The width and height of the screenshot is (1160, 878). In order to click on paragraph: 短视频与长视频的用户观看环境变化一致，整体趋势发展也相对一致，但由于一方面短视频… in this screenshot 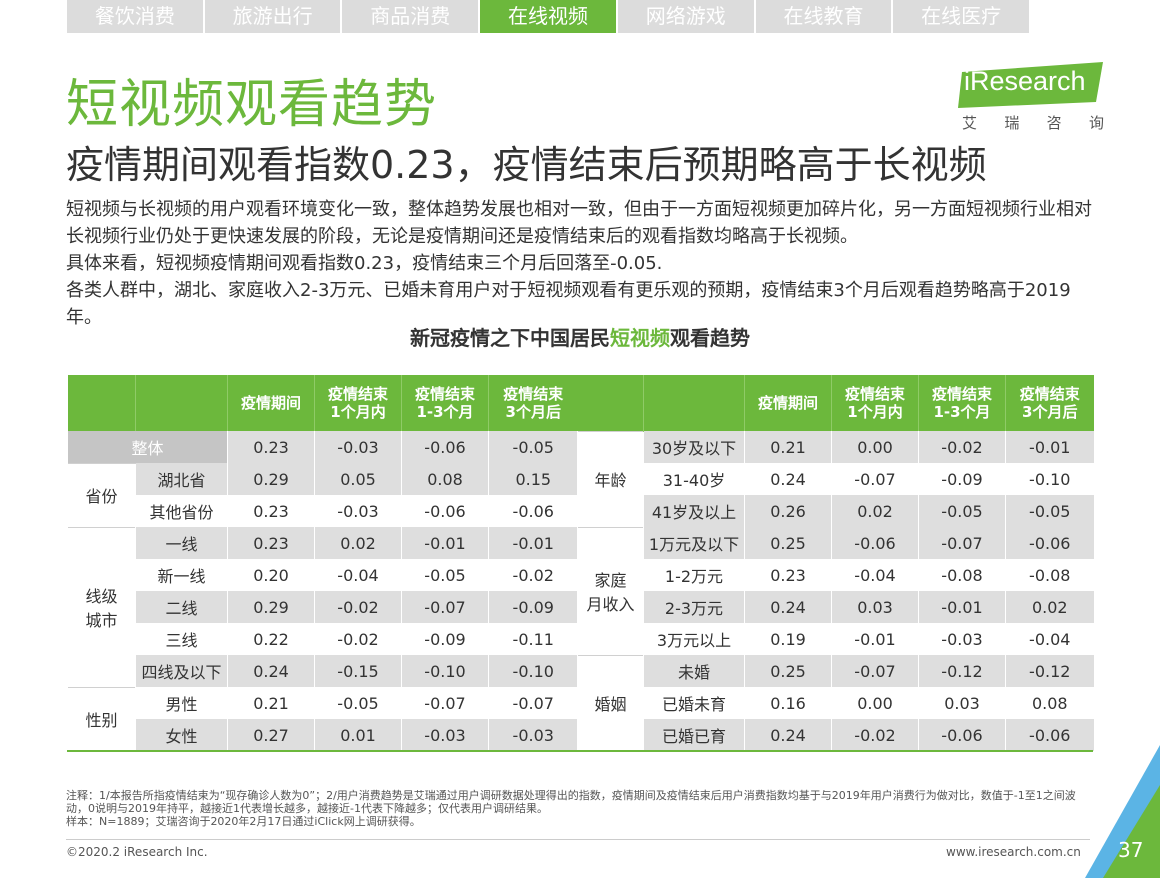, I will do `click(579, 223)`.